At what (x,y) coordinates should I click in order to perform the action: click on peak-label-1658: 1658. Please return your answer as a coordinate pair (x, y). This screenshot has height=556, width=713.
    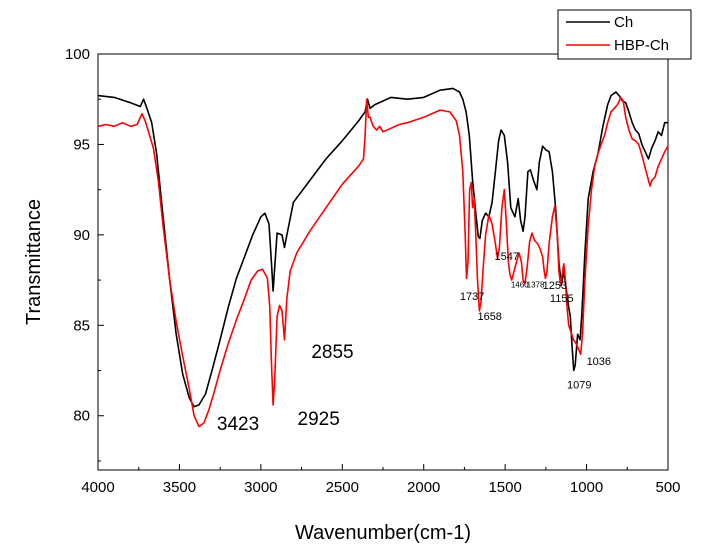
    Looking at the image, I should click on (489, 317).